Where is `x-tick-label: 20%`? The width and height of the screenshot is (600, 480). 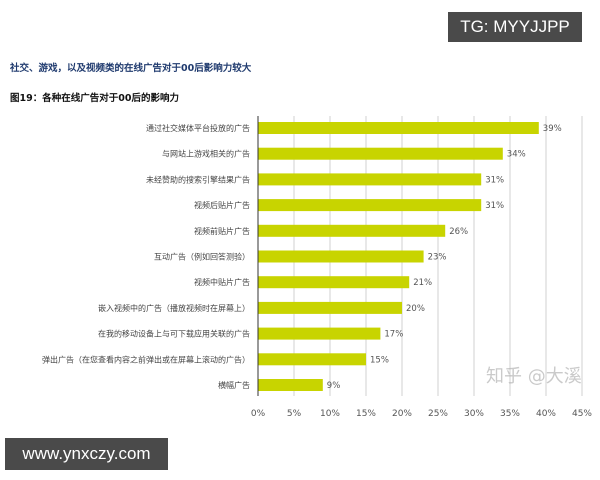 x-tick-label: 20% is located at coordinates (402, 414).